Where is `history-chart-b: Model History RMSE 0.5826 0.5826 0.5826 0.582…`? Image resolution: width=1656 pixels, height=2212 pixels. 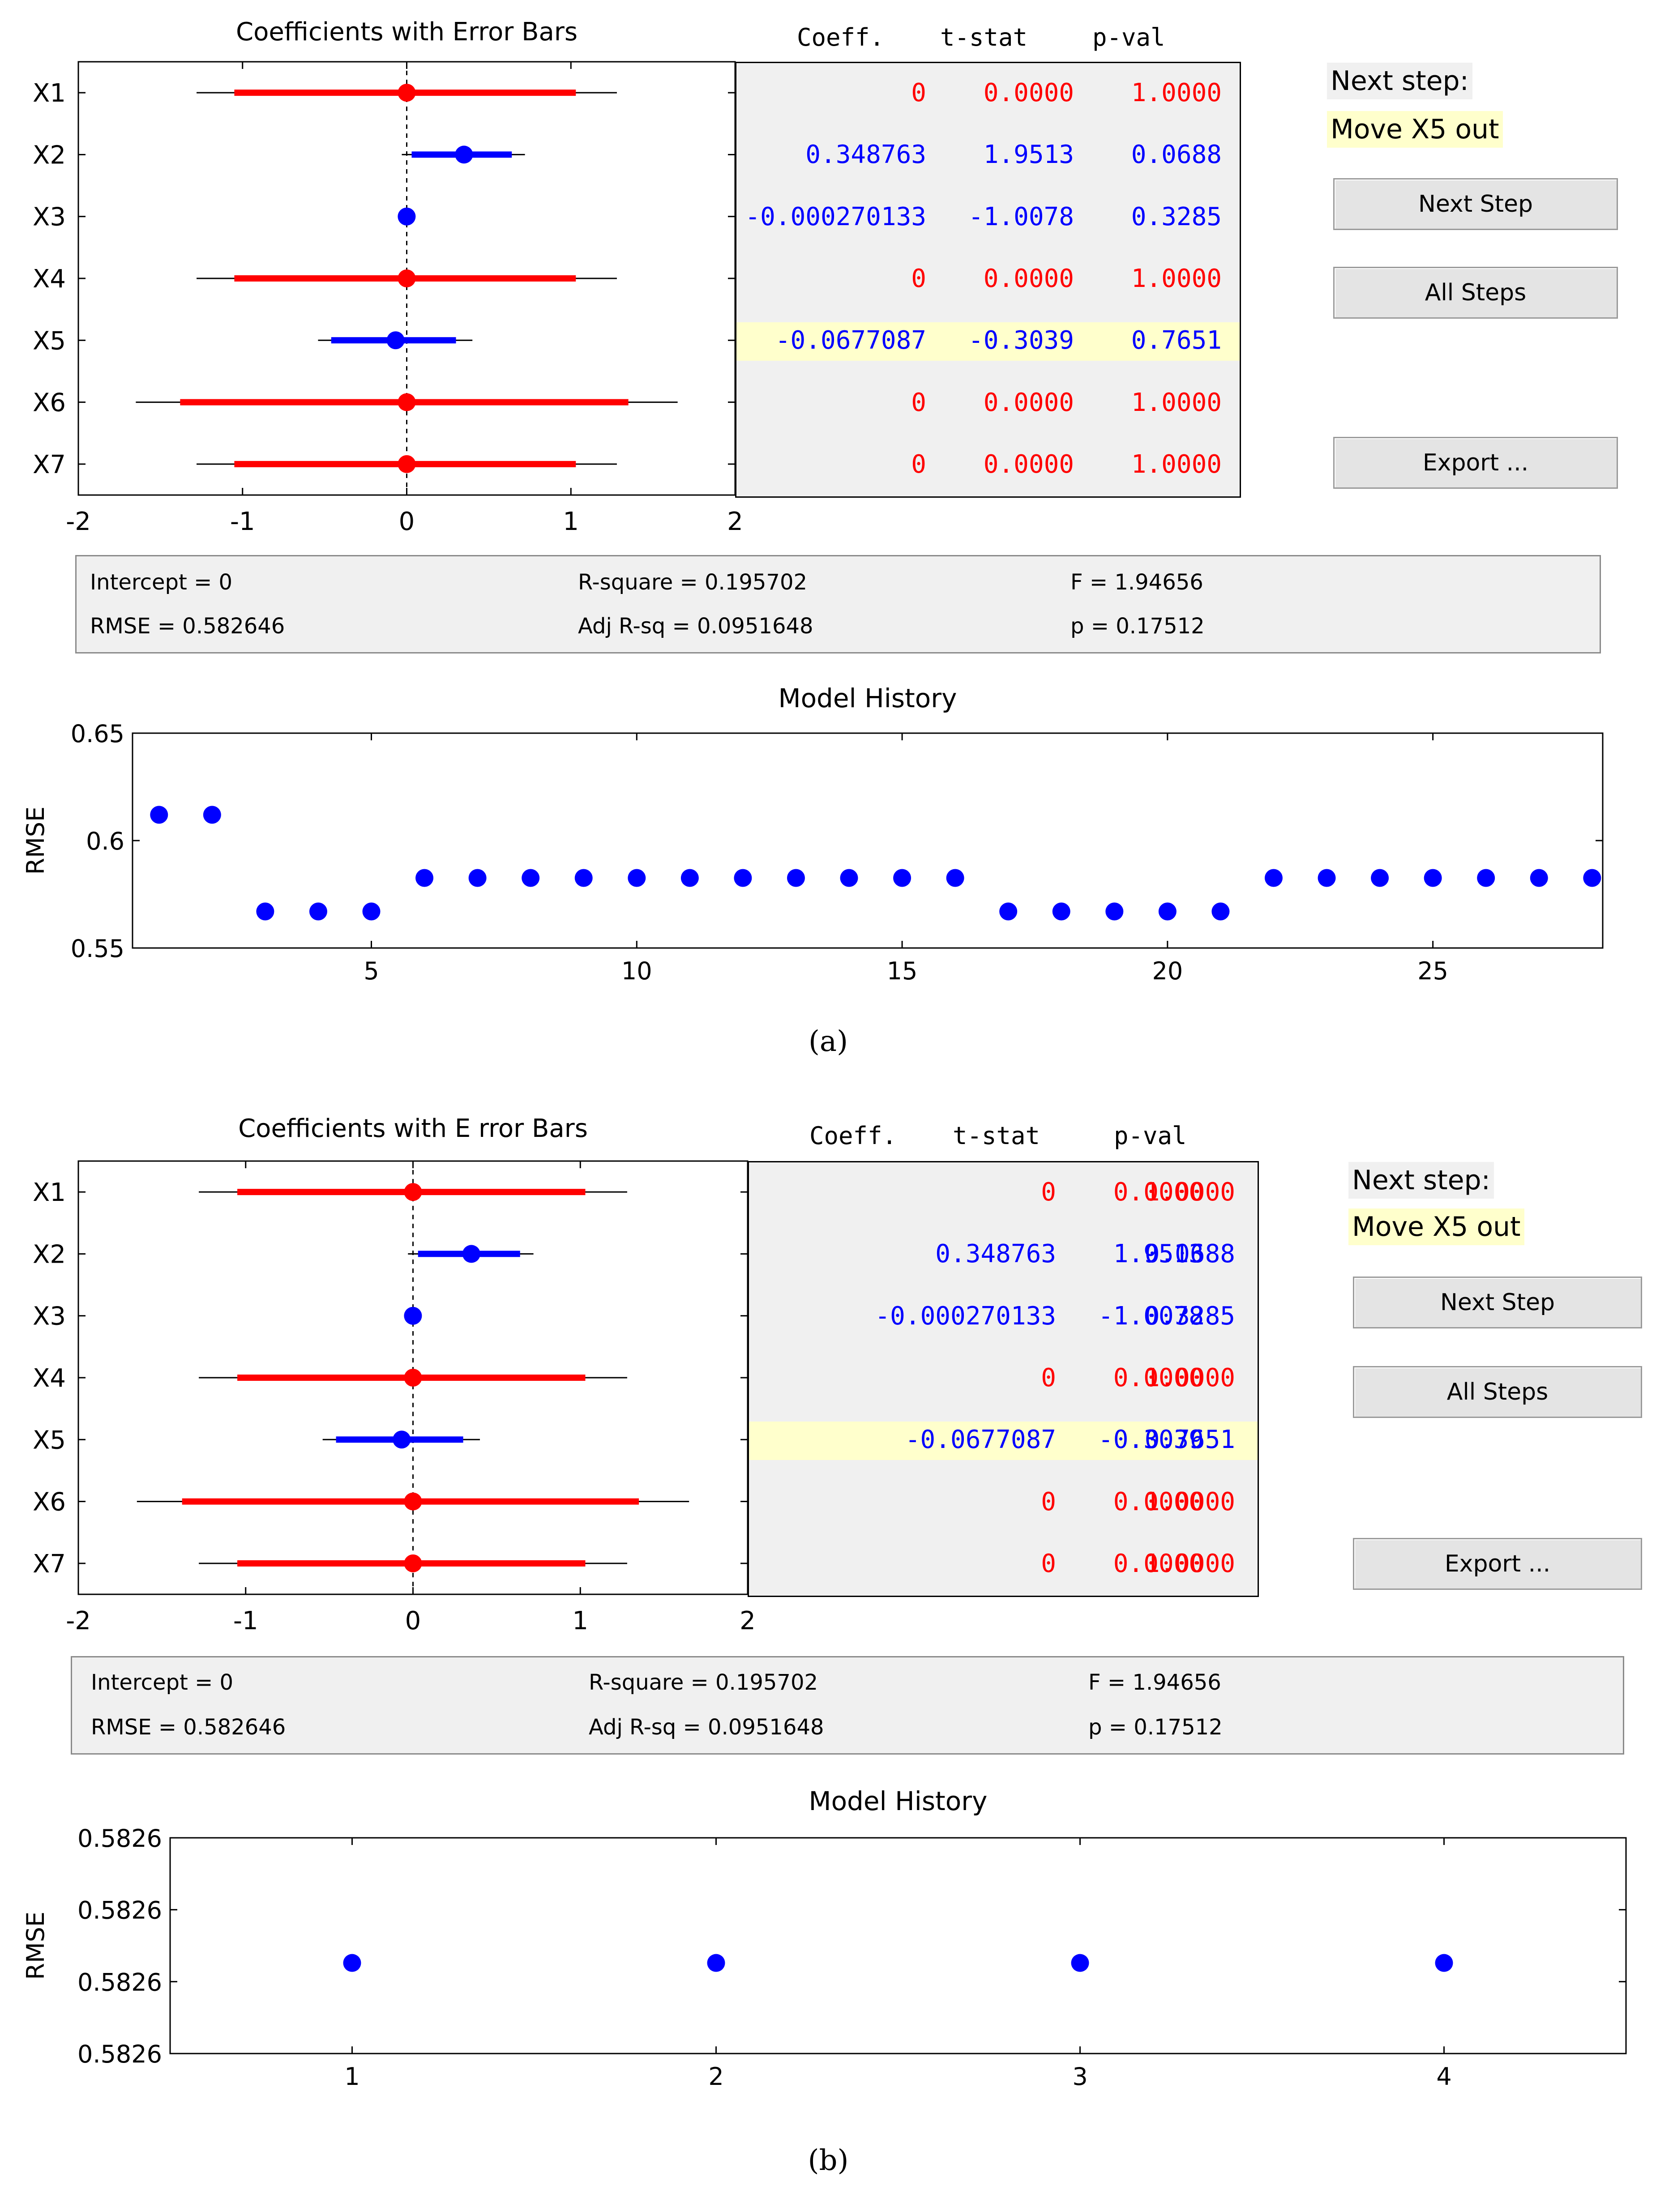
history-chart-b: Model History RMSE 0.5826 0.5826 0.5826 0.582… is located at coordinates (824, 1938).